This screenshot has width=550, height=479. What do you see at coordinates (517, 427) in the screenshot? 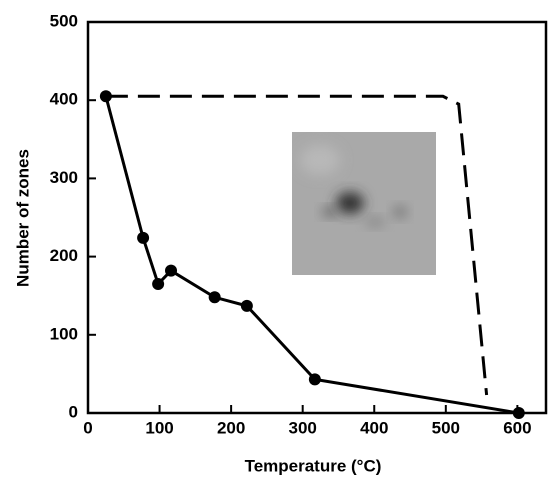
I see `x-tick-label: 600` at bounding box center [517, 427].